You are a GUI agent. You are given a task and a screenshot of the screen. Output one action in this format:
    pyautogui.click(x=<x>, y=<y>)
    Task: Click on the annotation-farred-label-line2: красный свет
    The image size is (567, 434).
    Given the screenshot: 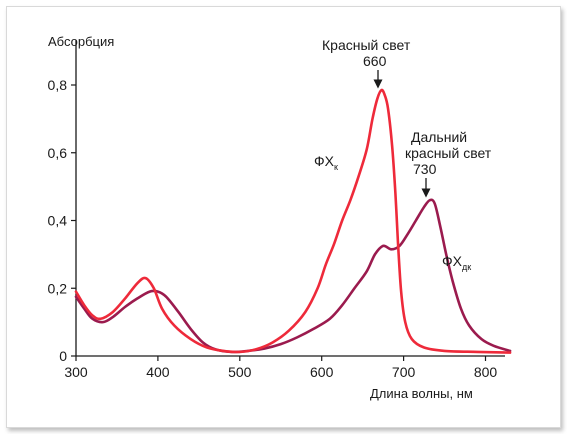 What is the action you would take?
    pyautogui.click(x=448, y=153)
    